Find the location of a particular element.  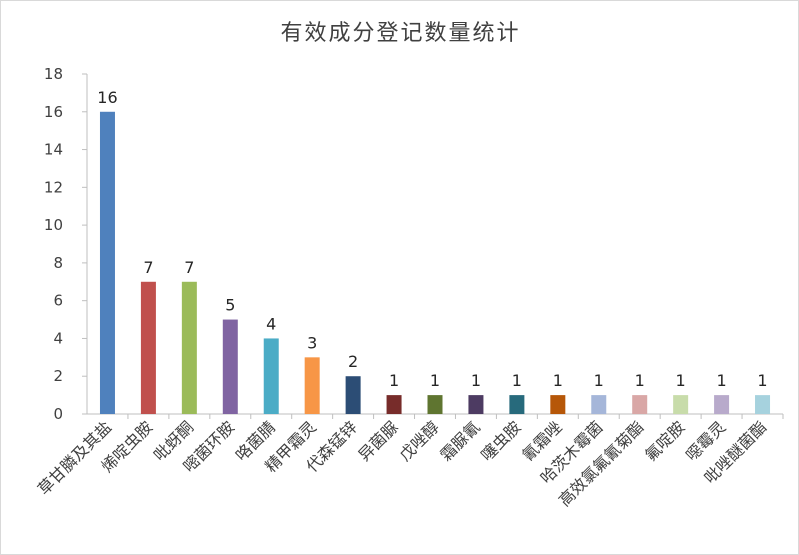

data-label: 4 is located at coordinates (271, 323).